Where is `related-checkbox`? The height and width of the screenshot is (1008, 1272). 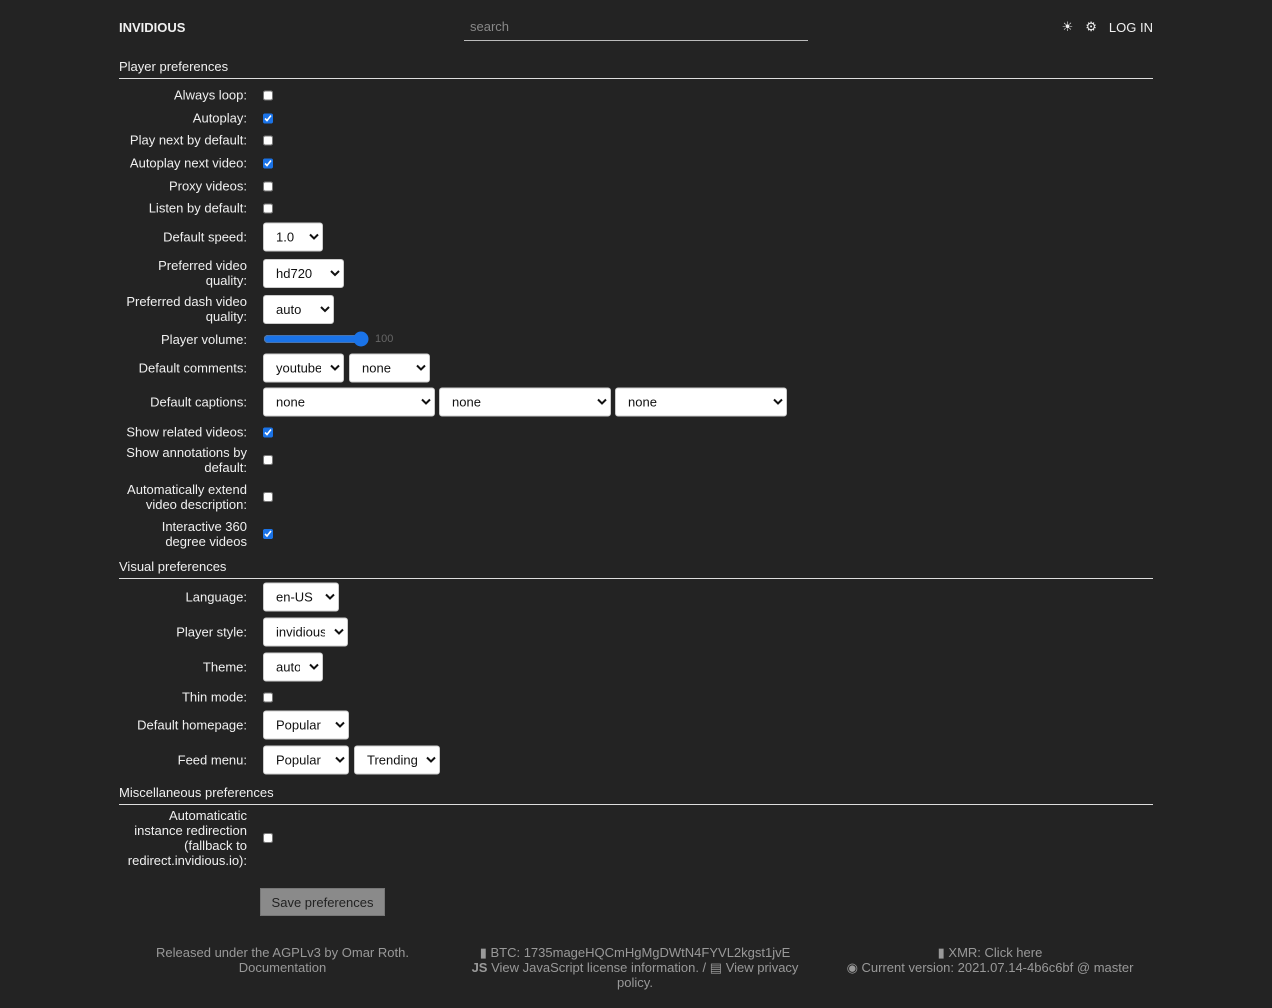 related-checkbox is located at coordinates (268, 432).